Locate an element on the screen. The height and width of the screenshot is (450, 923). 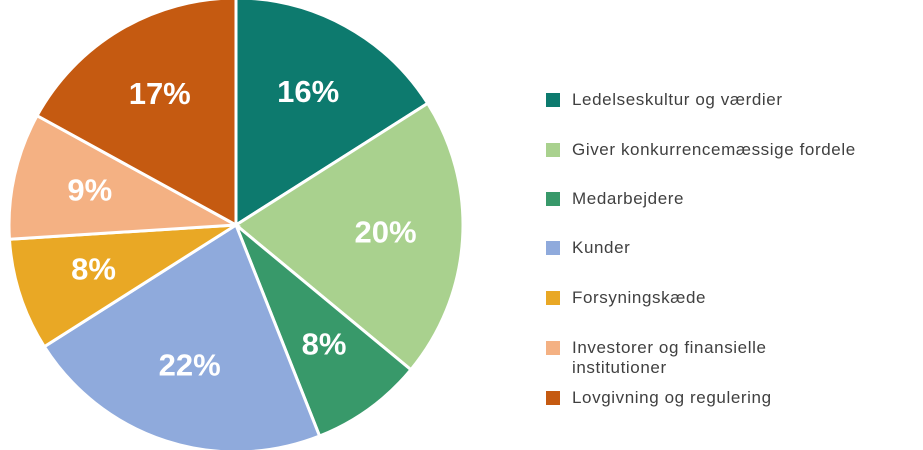
legend-item: Ledelseskultur og værdier is located at coordinates (664, 100).